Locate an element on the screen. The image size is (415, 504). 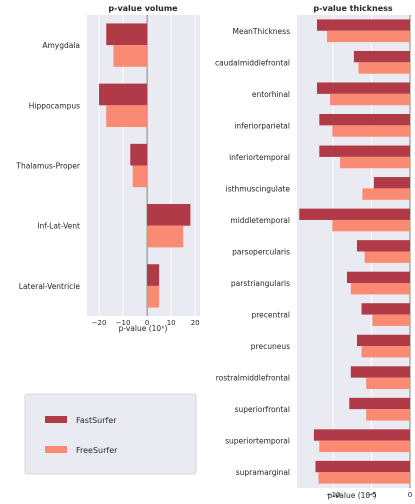
right-bar-fastsurfer-supramarginal is located at coordinates (362, 466).